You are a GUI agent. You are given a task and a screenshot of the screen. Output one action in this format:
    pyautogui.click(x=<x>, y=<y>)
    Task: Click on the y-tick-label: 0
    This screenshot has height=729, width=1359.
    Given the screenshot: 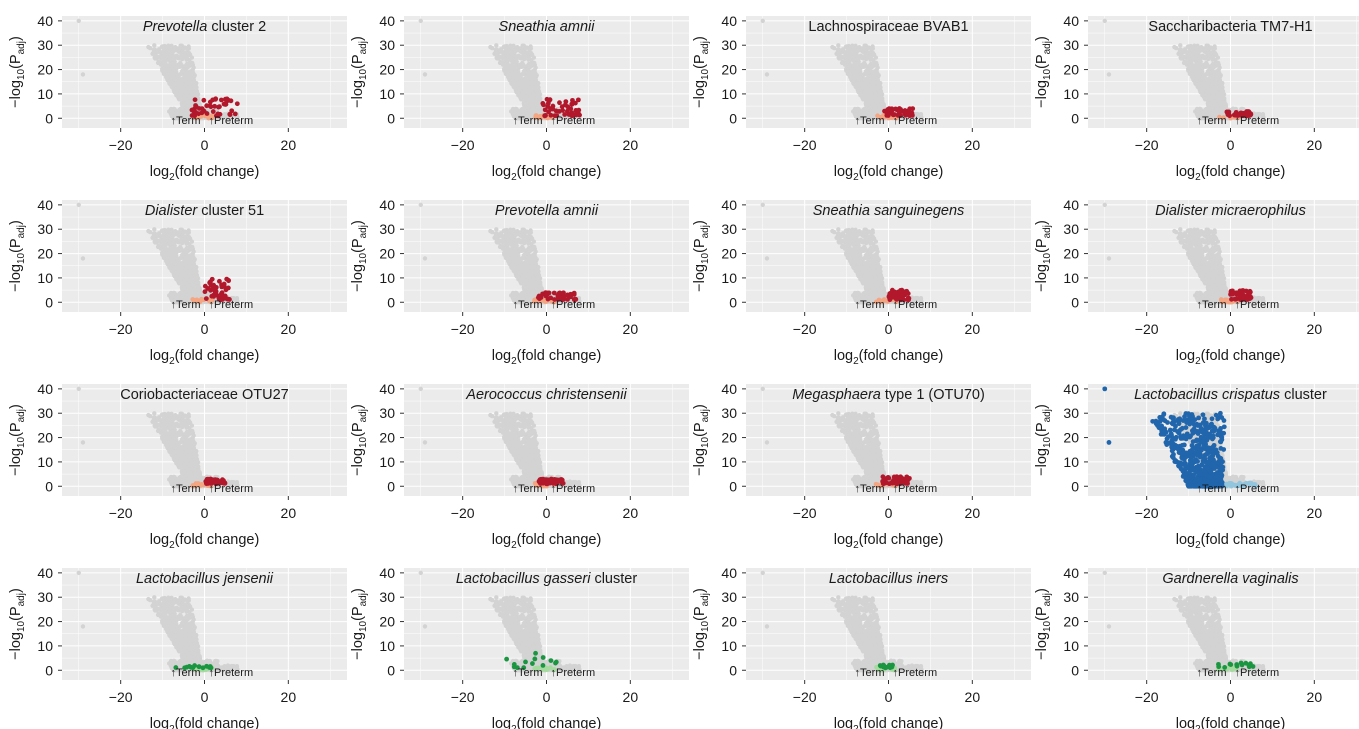 What is the action you would take?
    pyautogui.click(x=1075, y=118)
    